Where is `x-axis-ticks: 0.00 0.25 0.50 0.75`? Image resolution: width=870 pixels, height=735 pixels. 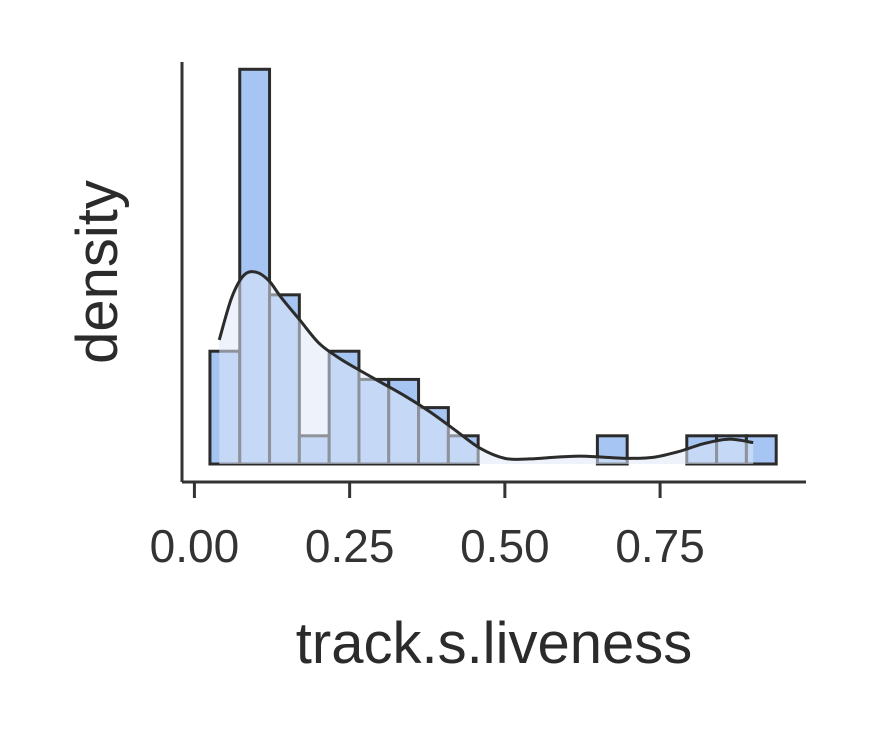 x-axis-ticks: 0.00 0.25 0.50 0.75 is located at coordinates (427, 527).